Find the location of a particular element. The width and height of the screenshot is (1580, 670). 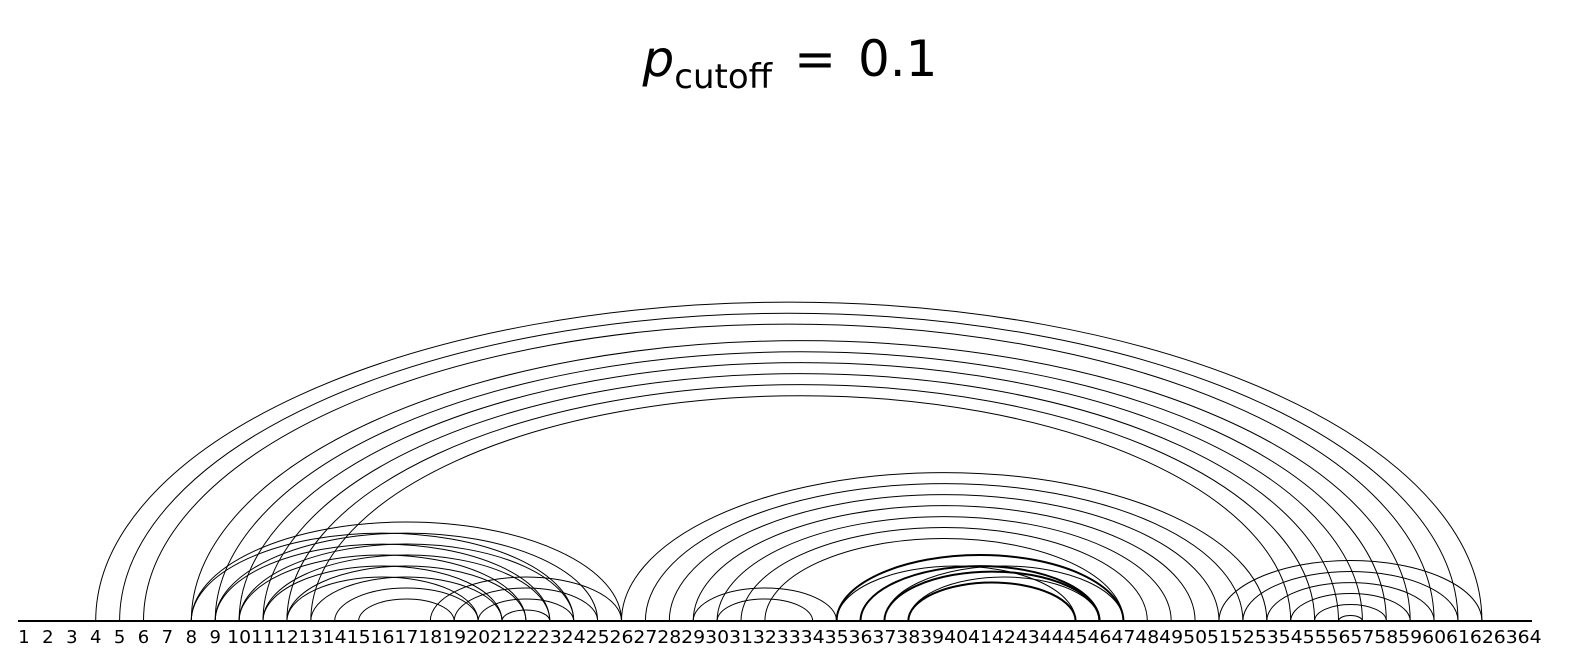

title-symbol: p is located at coordinates (658, 59).